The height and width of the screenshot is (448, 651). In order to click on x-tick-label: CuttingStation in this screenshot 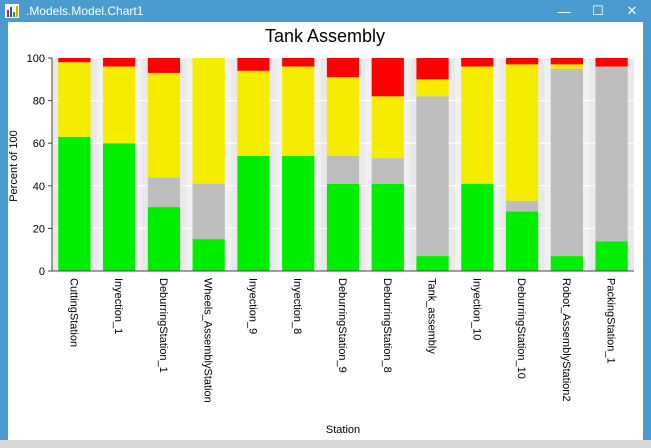, I will do `click(73, 312)`.